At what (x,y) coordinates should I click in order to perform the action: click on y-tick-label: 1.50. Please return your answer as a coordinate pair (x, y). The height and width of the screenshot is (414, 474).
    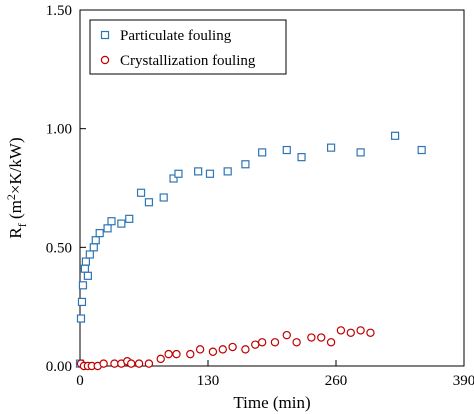
    Looking at the image, I should click on (59, 11).